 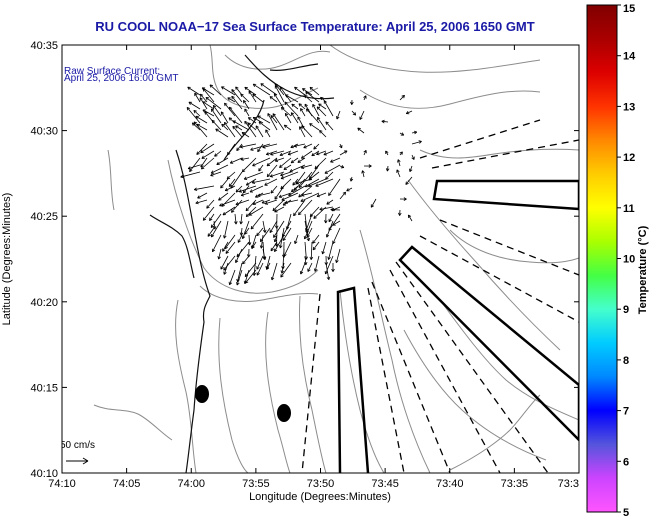 I want to click on colorbar-tick-label: 14, so click(x=629, y=57).